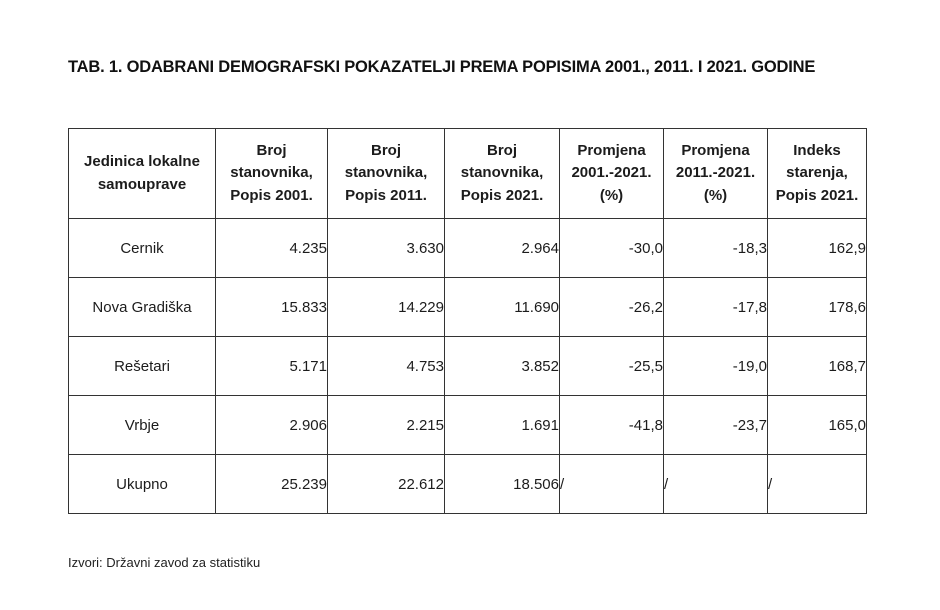 The width and height of the screenshot is (940, 610). What do you see at coordinates (502, 484) in the screenshot?
I see `cell-pop-2021: 18.506` at bounding box center [502, 484].